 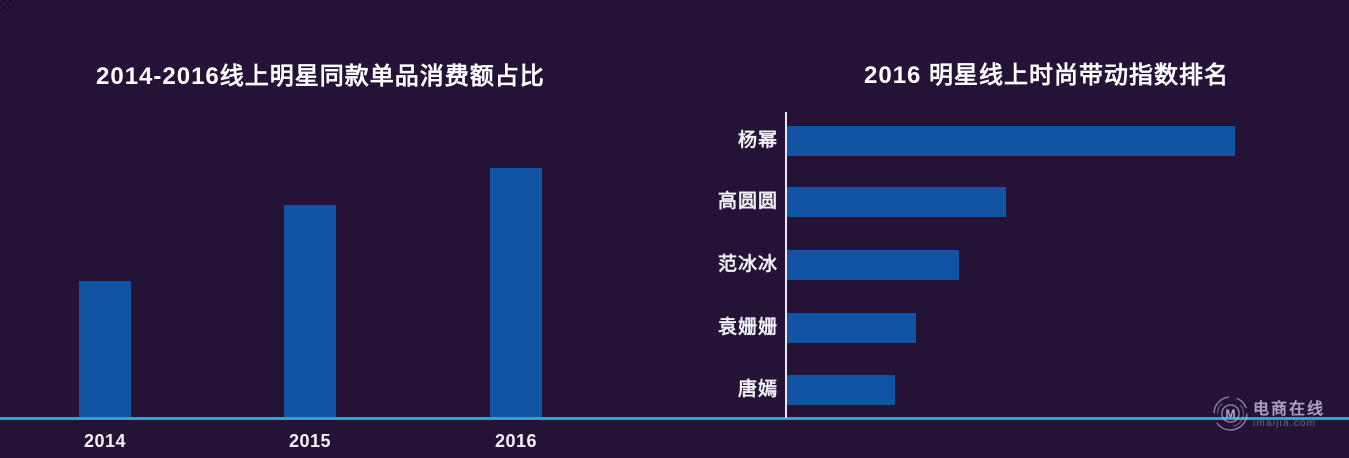 I want to click on category-label-yuanshanshan: 袁姗姗, so click(x=747, y=327).